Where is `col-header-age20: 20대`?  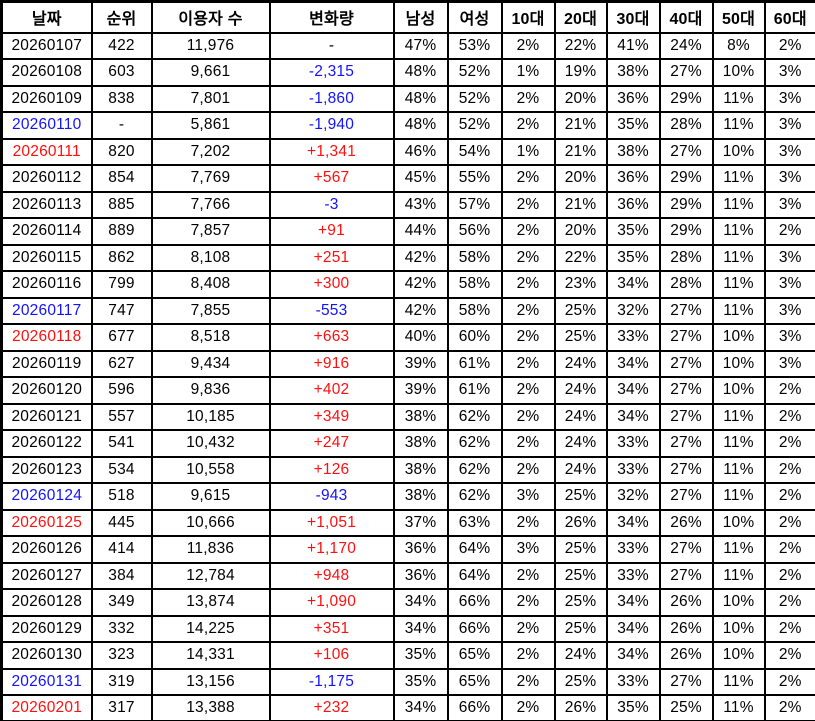 col-header-age20: 20대 is located at coordinates (580, 17).